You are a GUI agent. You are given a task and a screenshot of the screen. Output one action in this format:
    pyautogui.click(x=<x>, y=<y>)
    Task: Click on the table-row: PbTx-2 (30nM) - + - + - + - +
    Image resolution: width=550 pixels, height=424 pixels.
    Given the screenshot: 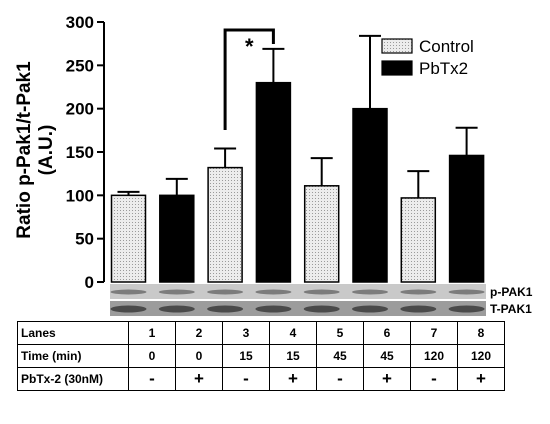 What is the action you would take?
    pyautogui.click(x=261, y=379)
    